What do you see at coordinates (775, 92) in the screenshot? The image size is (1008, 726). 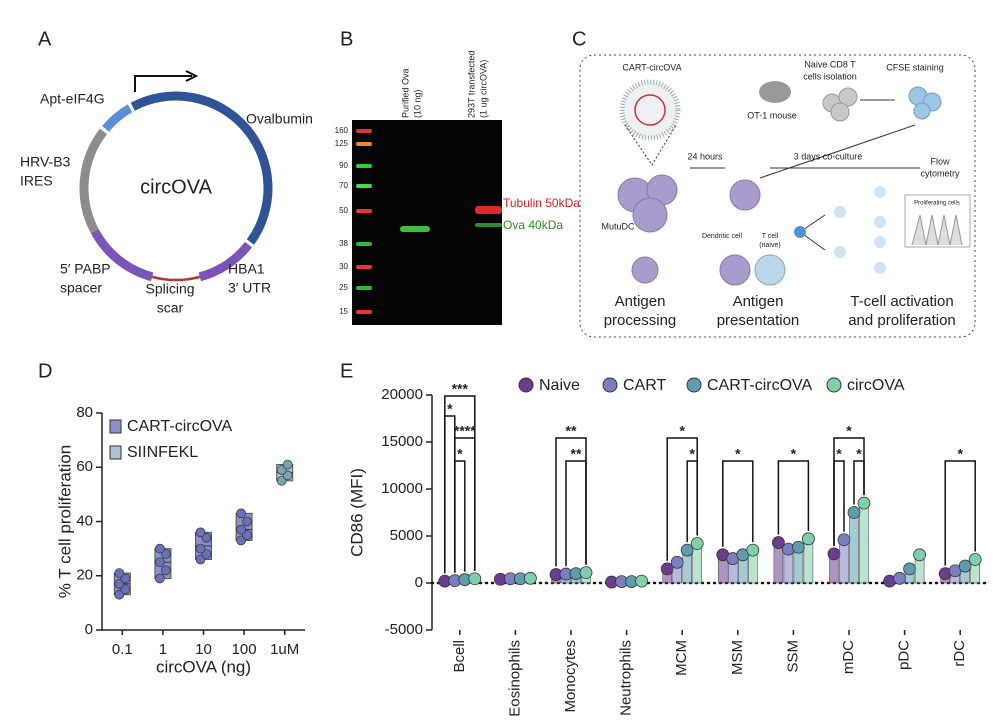 I see `mouse` at bounding box center [775, 92].